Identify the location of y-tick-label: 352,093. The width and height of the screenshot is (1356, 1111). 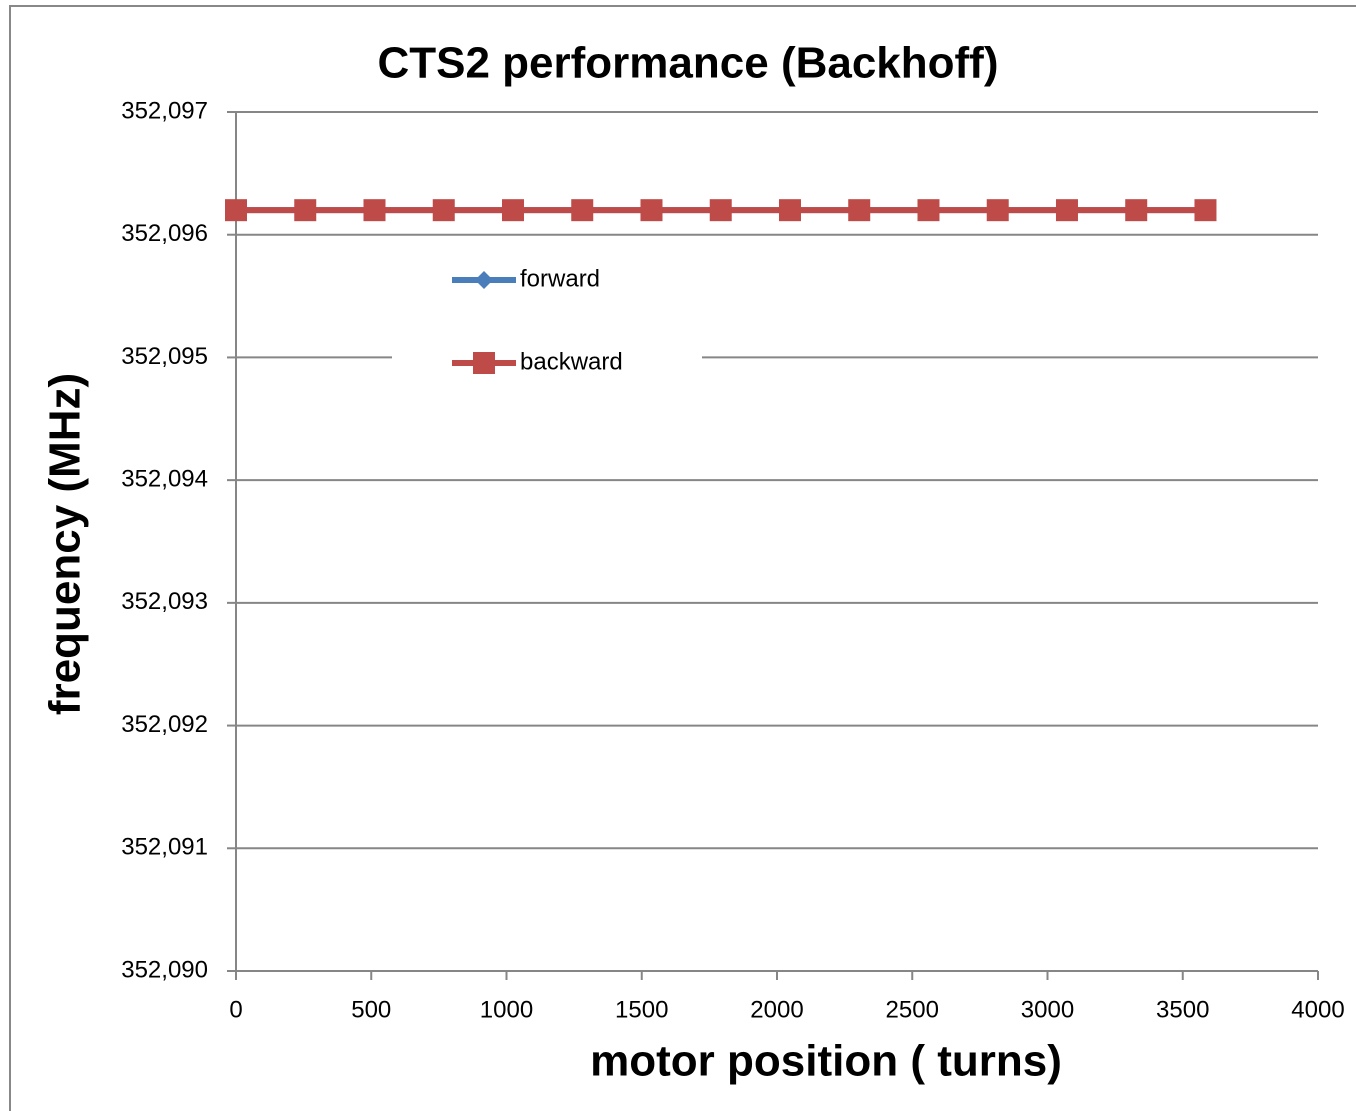
(164, 601).